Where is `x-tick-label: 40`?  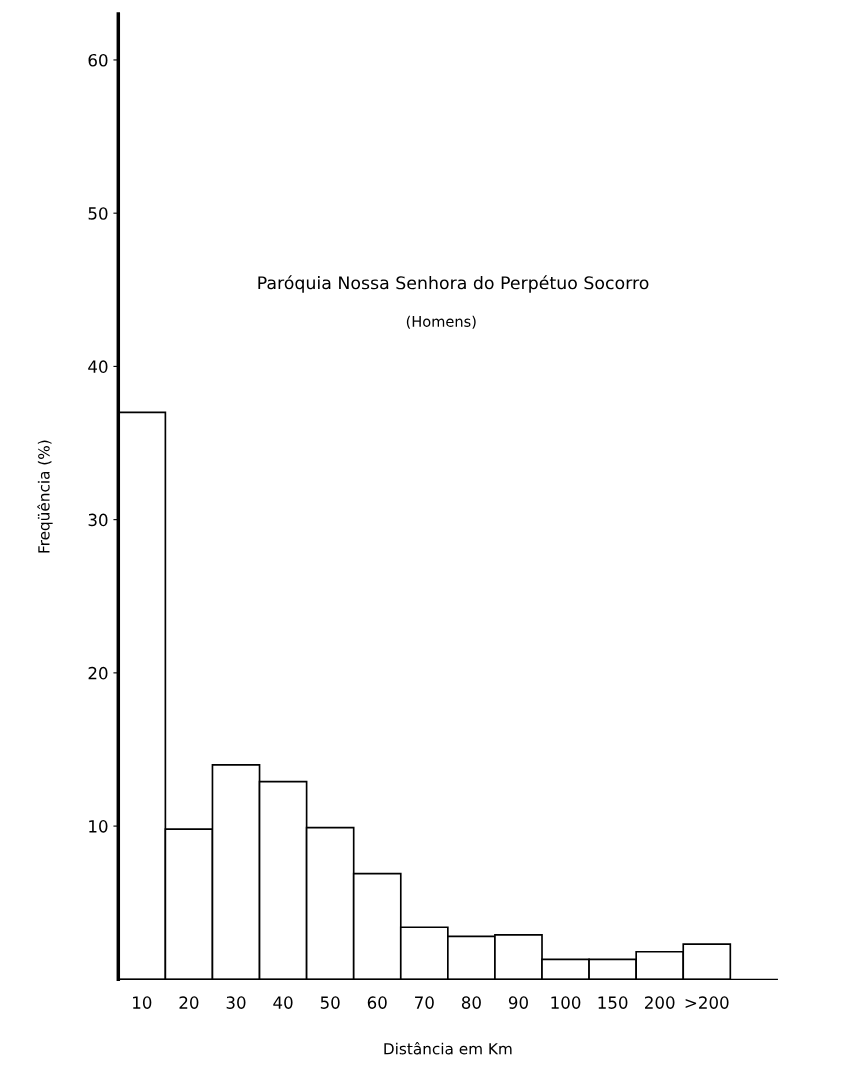 x-tick-label: 40 is located at coordinates (283, 1002).